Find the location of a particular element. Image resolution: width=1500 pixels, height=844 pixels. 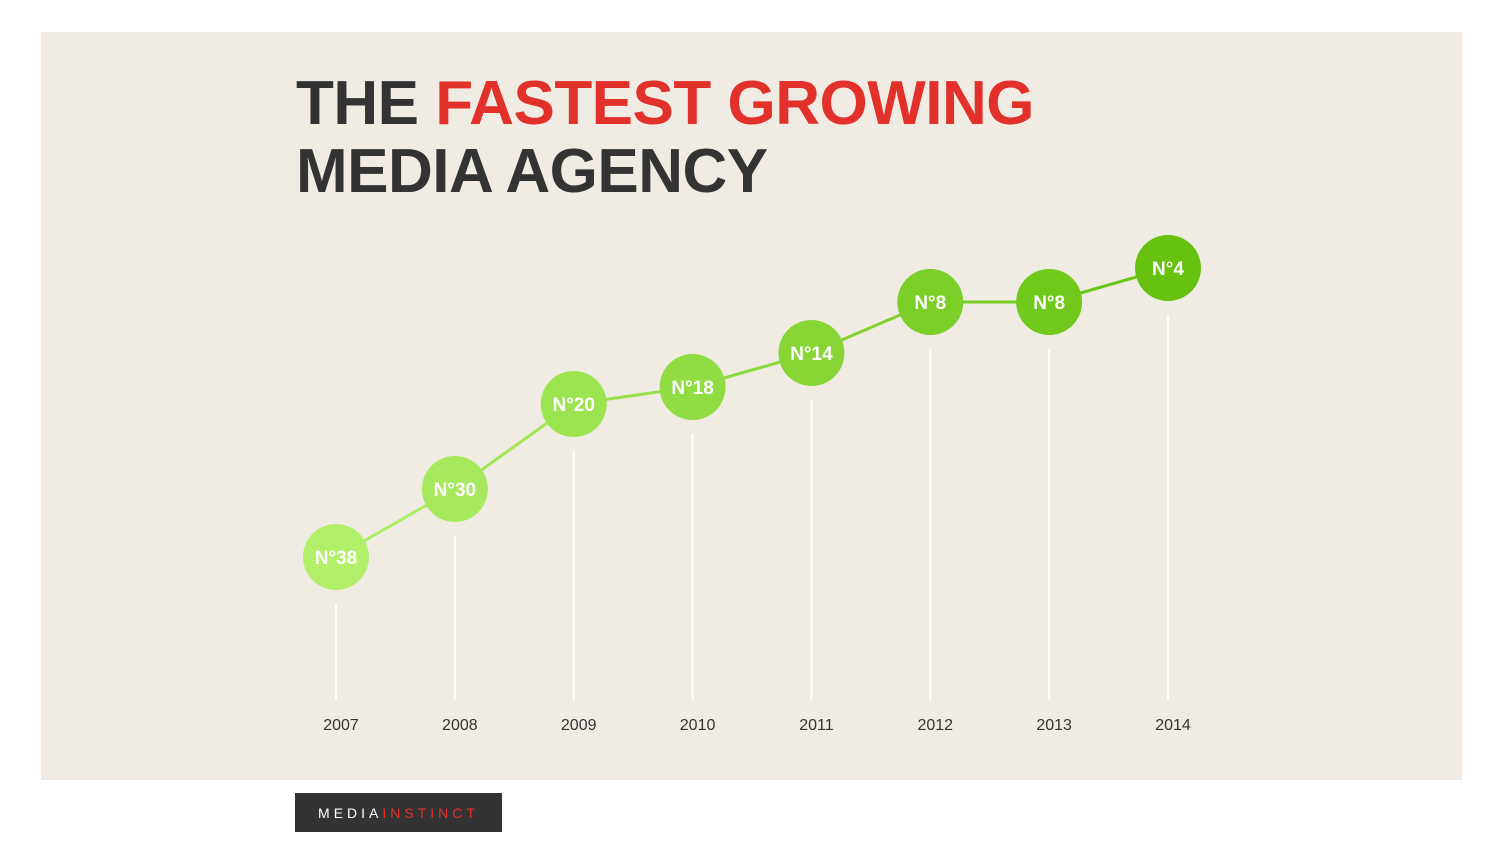

rank-circle-2008 is located at coordinates (454, 489).